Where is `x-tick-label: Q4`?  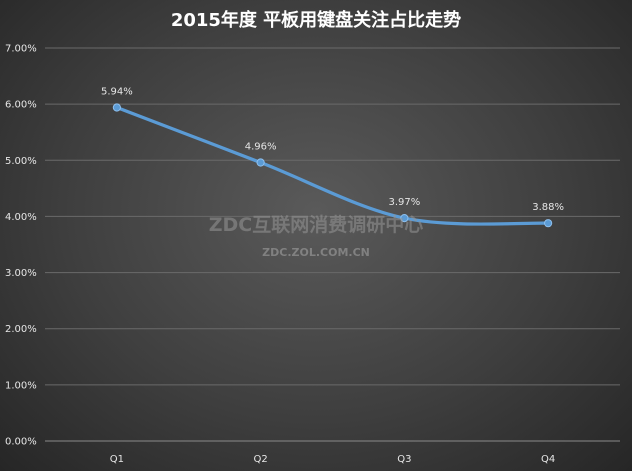 x-tick-label: Q4 is located at coordinates (548, 459).